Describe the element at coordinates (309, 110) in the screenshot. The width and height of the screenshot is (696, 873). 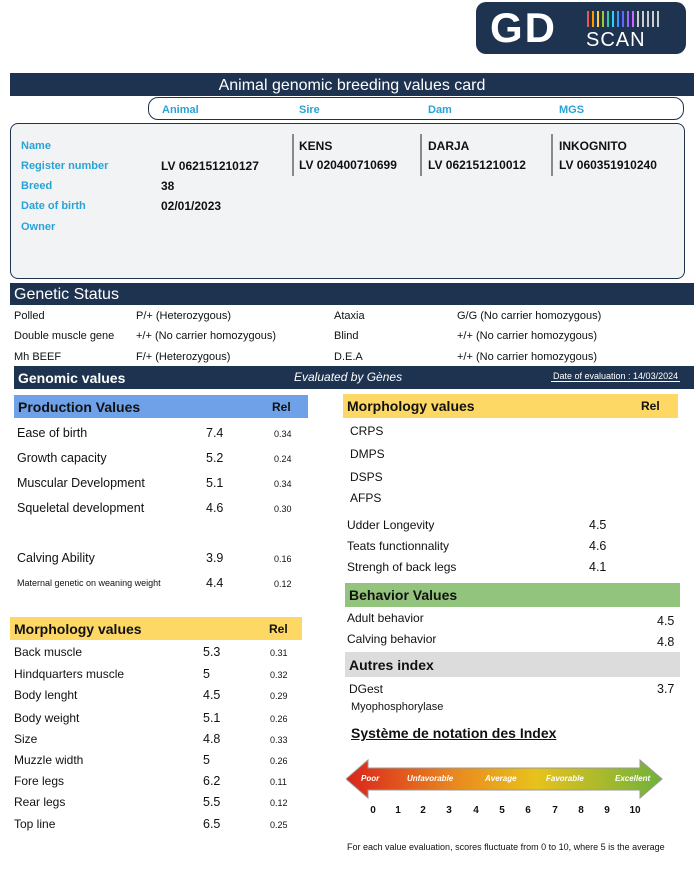
I see `column-label: Sire` at that location.